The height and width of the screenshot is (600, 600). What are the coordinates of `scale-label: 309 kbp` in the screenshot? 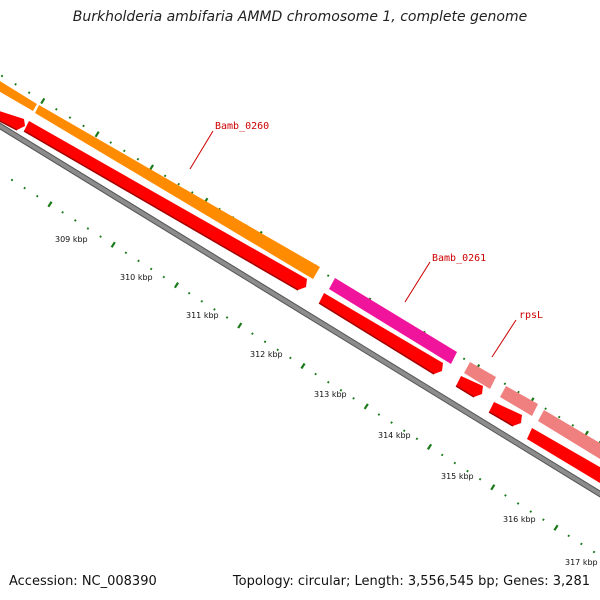 It's located at (71, 239).